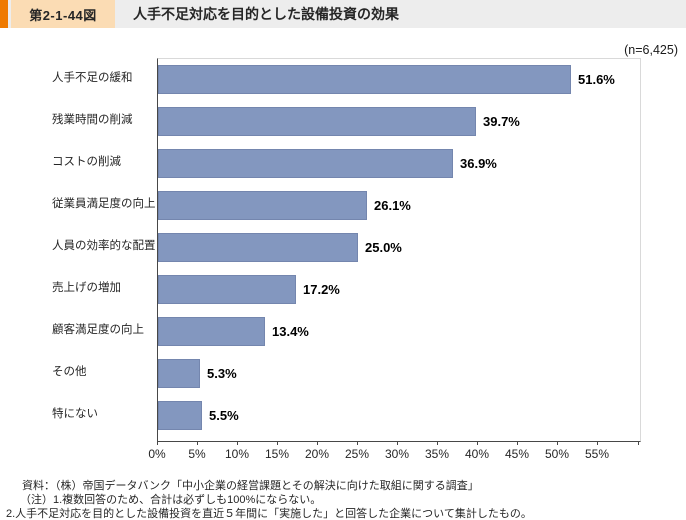  Describe the element at coordinates (98, 330) in the screenshot. I see `category-label: 顧客満足度の向上` at that location.